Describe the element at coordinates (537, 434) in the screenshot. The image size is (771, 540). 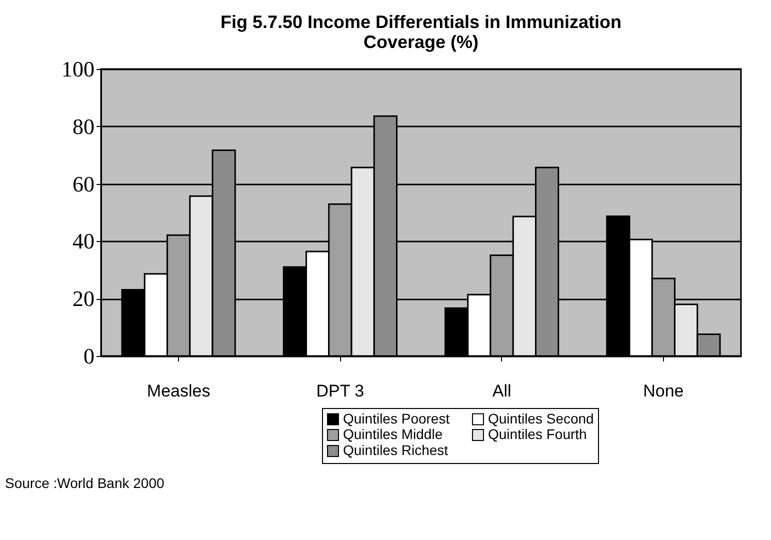
I see `legend-label: Quintiles Fourth` at that location.